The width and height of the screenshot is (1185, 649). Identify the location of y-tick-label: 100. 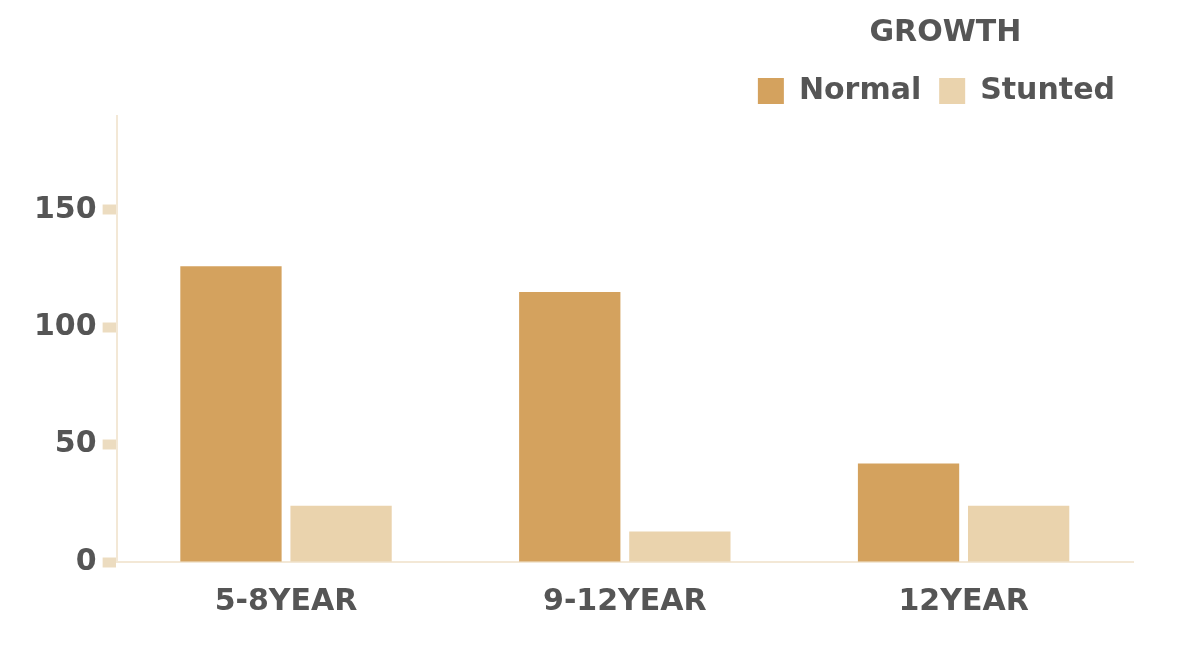
(65, 325).